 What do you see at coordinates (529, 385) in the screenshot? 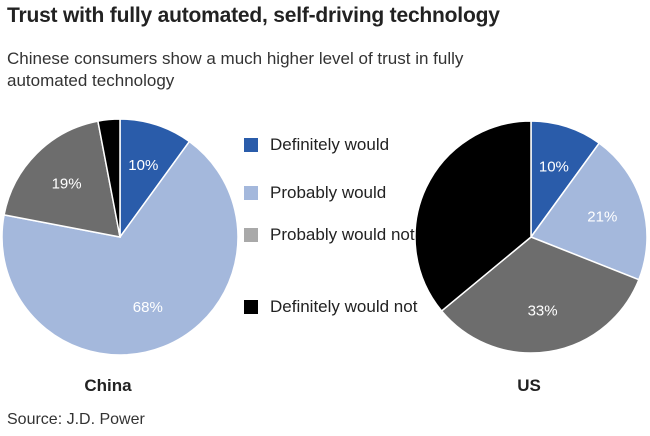
I see `pie-title-us: US` at bounding box center [529, 385].